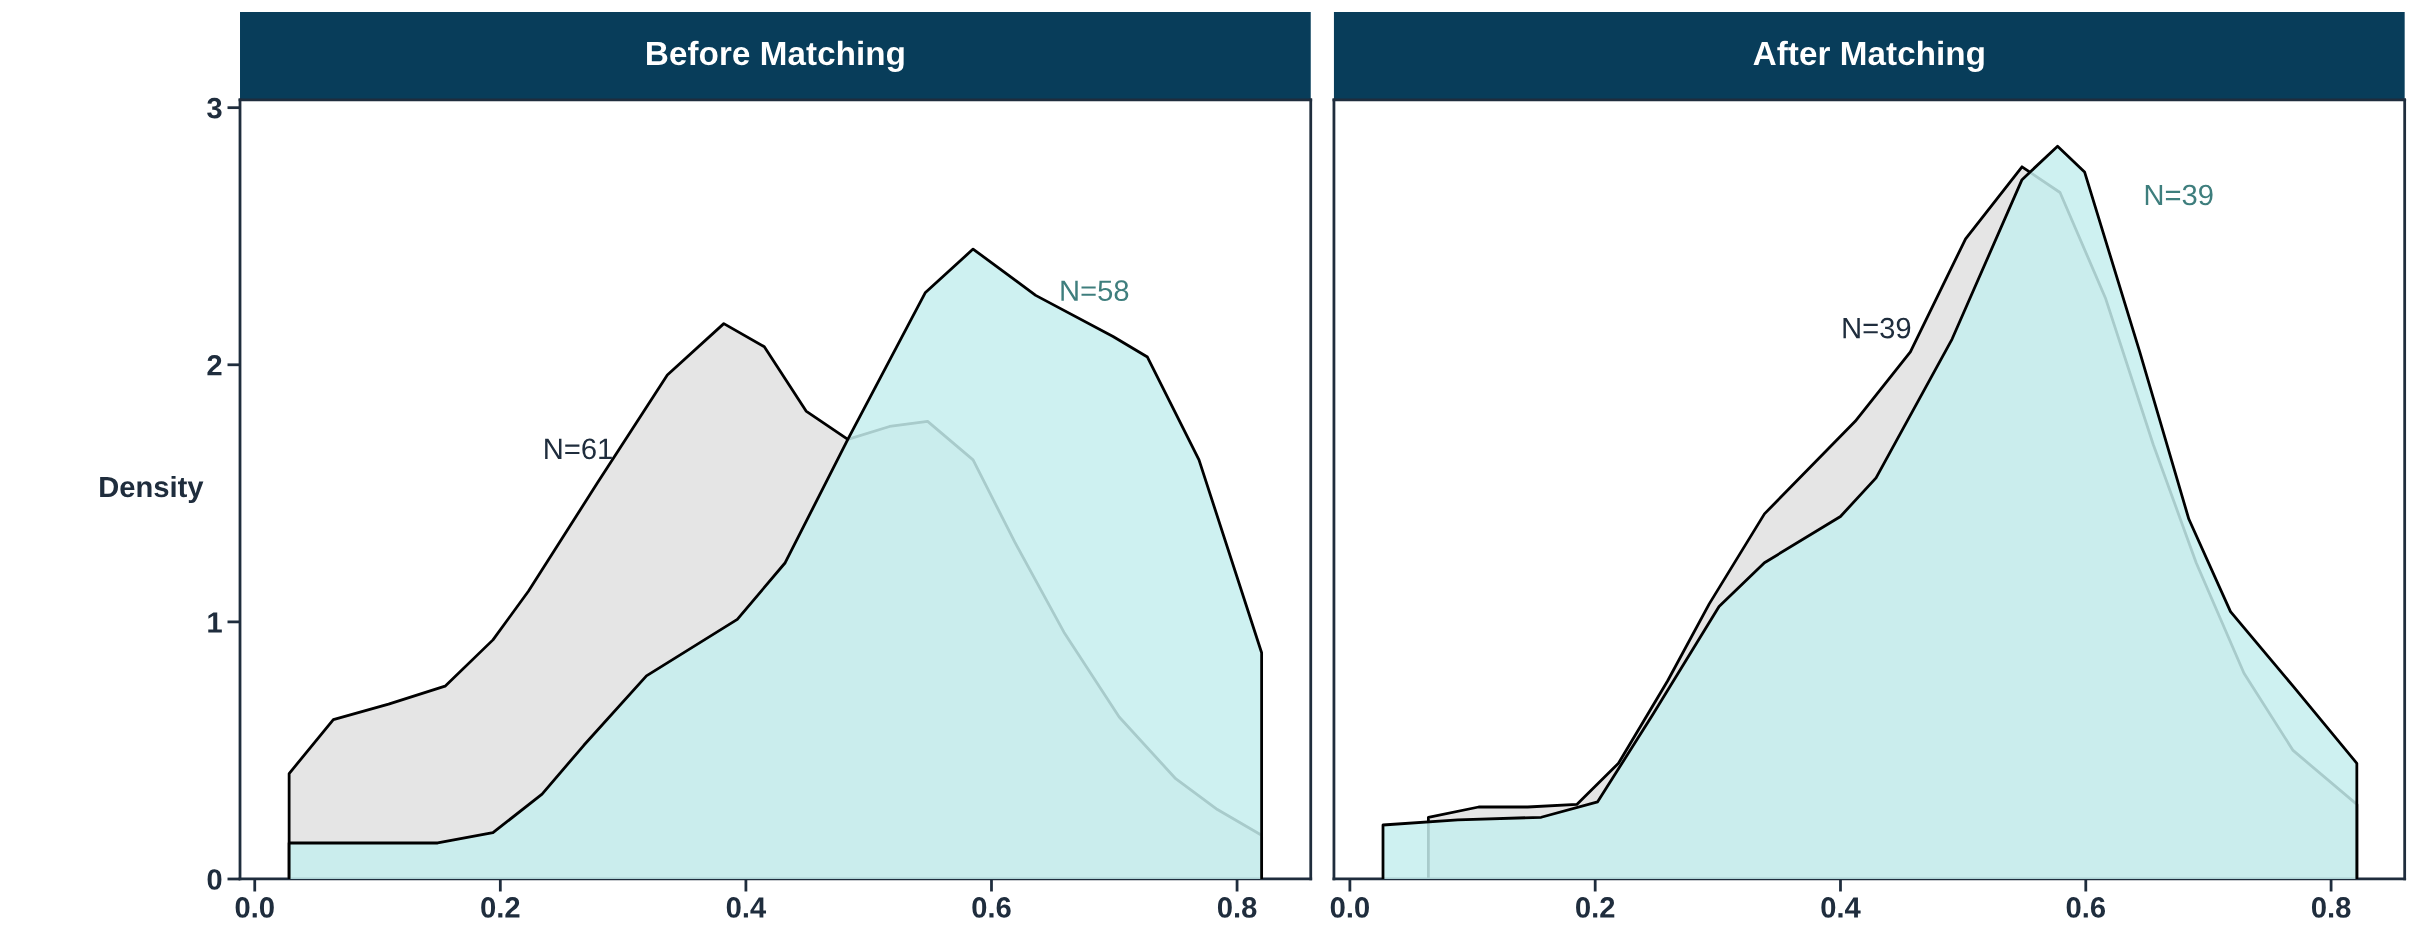  I want to click on chart-title: Before Matching, so click(775, 56).